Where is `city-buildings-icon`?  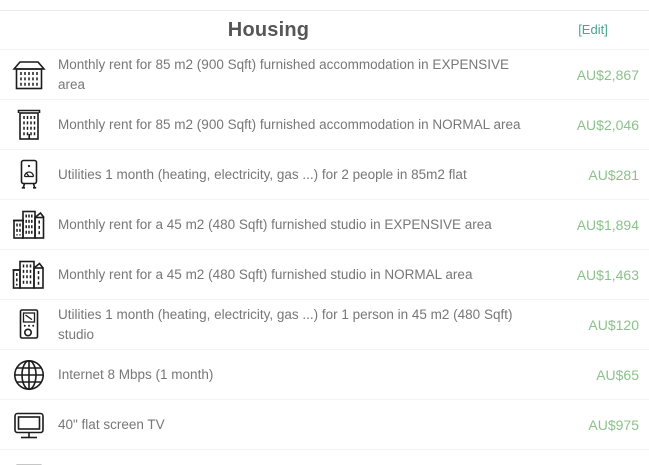 city-buildings-icon is located at coordinates (29, 225).